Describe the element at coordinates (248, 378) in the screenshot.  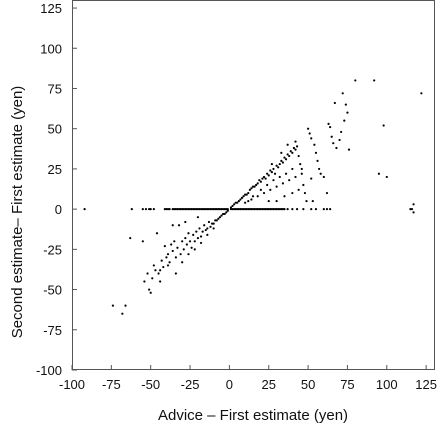
I see `x-axis: -100 -75 -50 -25 0 25 50 75 100 125` at that location.